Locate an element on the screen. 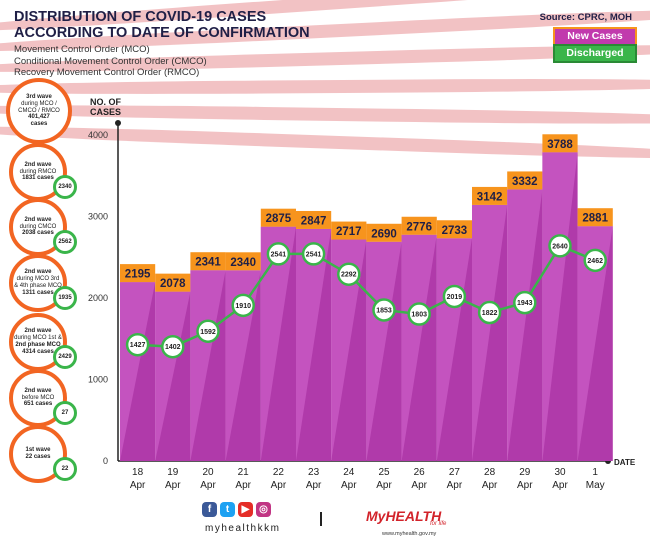 The height and width of the screenshot is (543, 650). wave-badge-line: 1311 cases is located at coordinates (38, 292).